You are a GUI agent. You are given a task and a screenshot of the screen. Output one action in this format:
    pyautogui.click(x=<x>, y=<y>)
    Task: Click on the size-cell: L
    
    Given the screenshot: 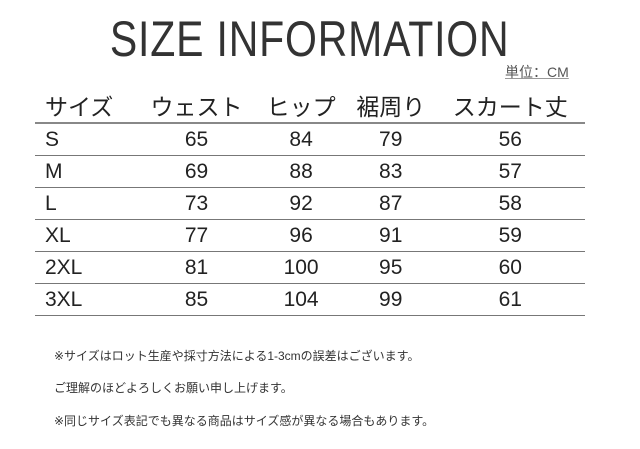 What is the action you would take?
    pyautogui.click(x=86, y=203)
    